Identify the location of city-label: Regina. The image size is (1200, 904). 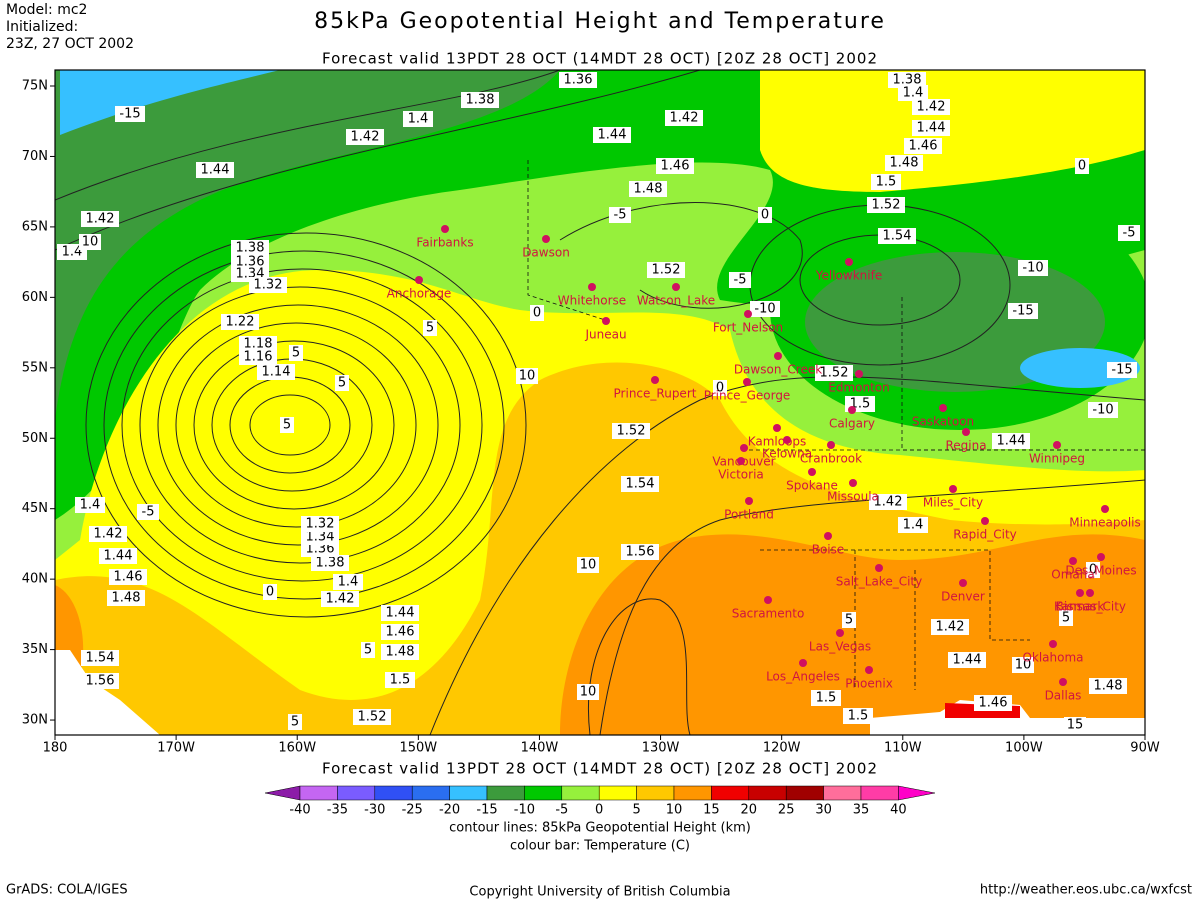
(965, 446).